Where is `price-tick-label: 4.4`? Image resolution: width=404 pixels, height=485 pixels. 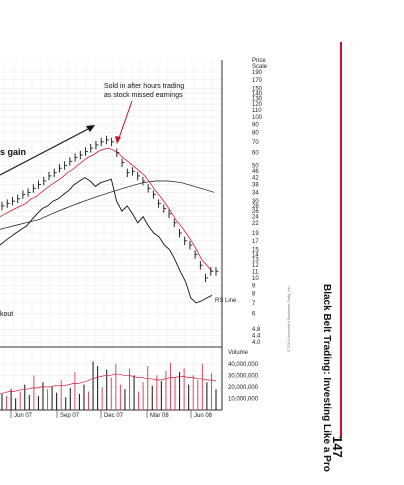
price-tick-label: 4.4 is located at coordinates (256, 336).